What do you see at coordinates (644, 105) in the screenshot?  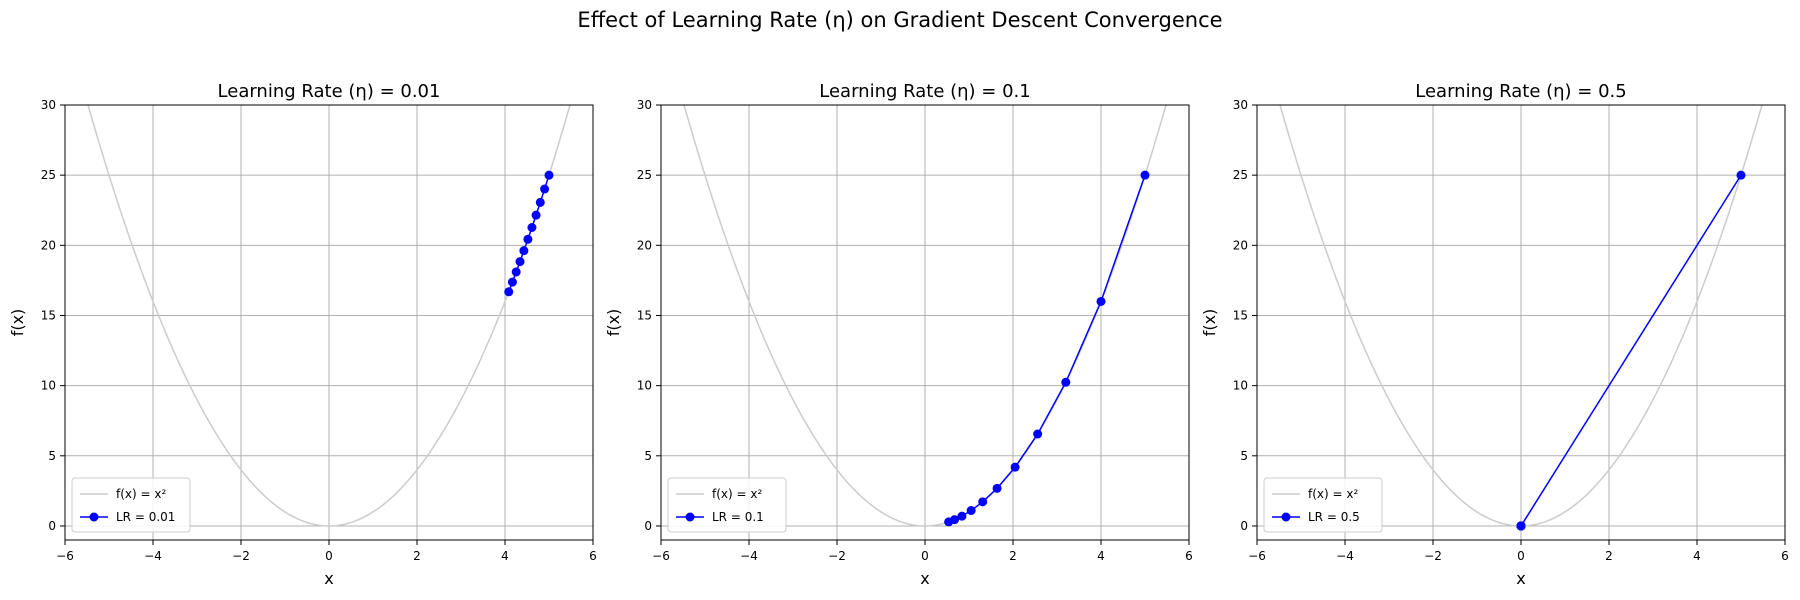 I see `chart-2-ytick-label-6: 30` at bounding box center [644, 105].